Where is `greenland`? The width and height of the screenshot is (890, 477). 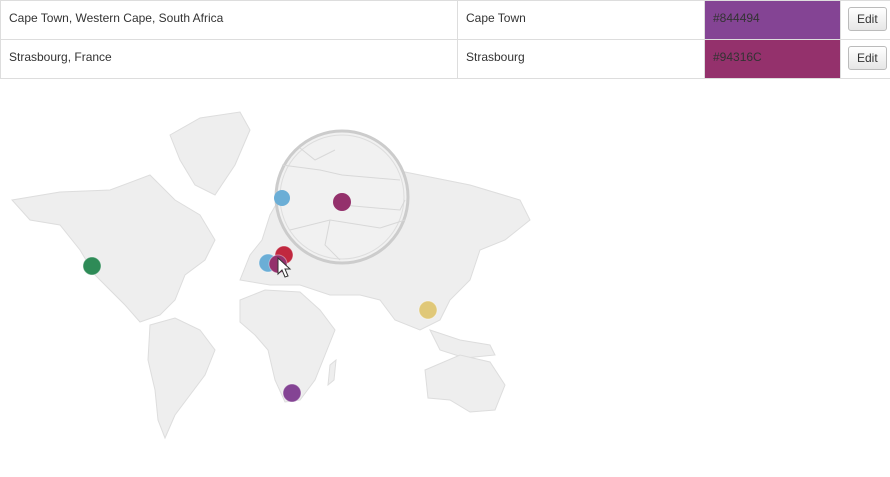
greenland is located at coordinates (210, 153).